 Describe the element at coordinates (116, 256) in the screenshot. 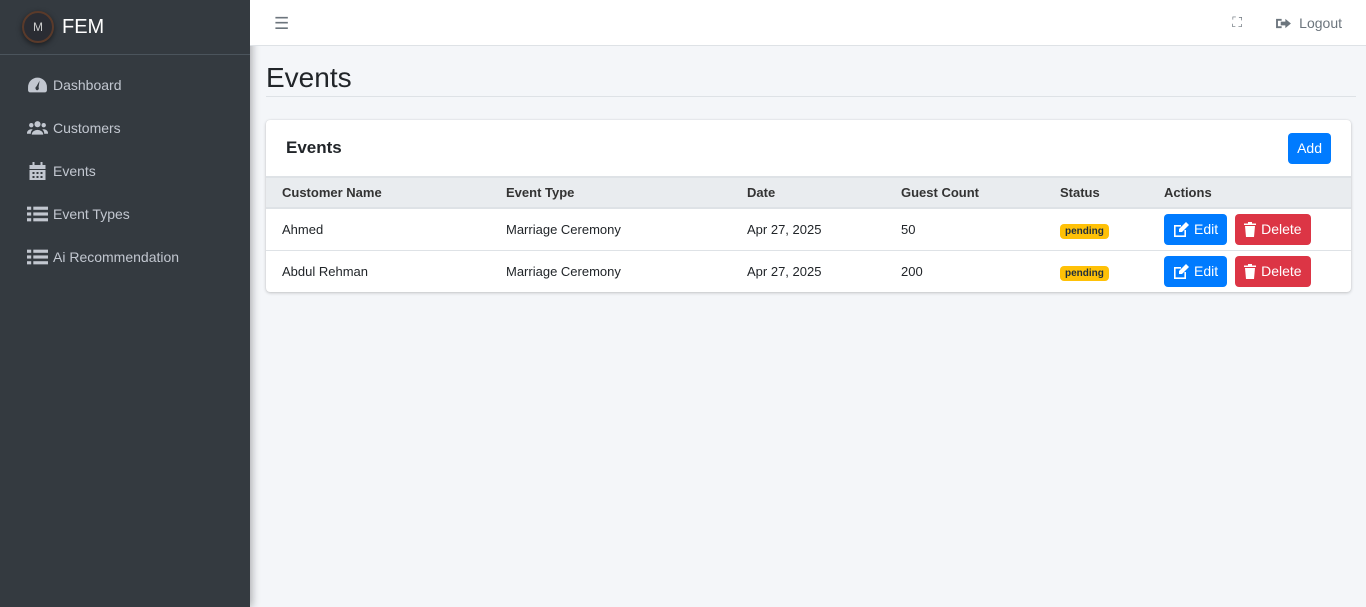

I see `sidebar-item-label: Ai Recommendation` at that location.